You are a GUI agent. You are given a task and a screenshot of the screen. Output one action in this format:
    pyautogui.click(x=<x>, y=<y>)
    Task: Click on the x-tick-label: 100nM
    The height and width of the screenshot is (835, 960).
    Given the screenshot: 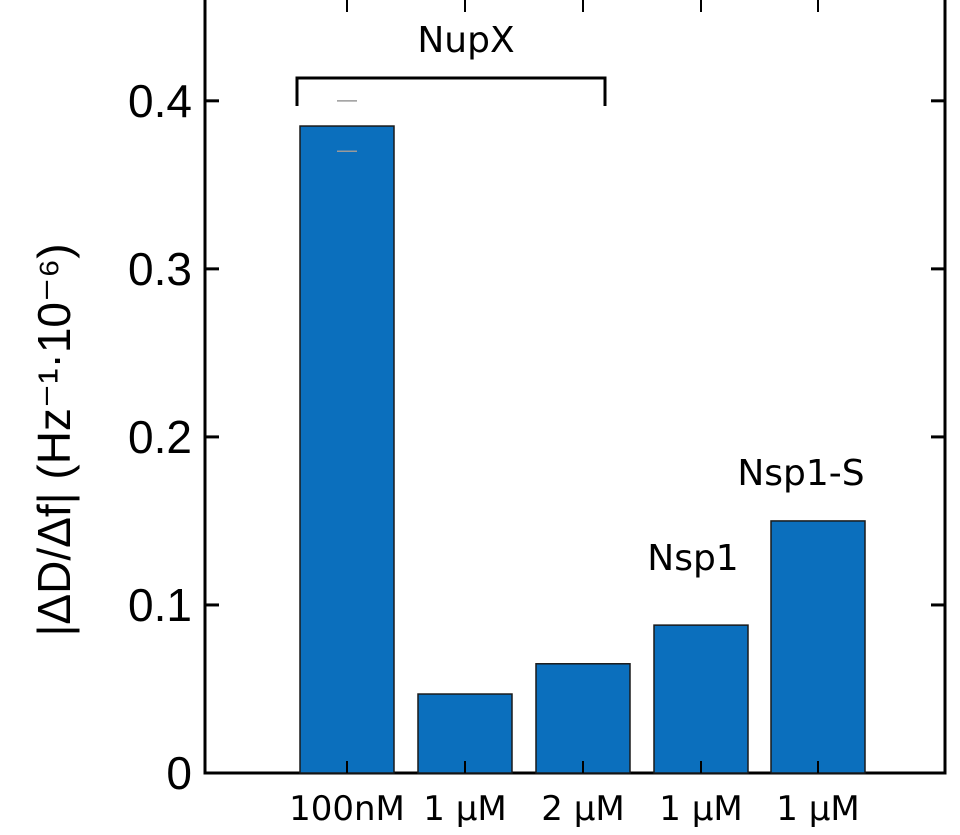 What is the action you would take?
    pyautogui.click(x=347, y=809)
    